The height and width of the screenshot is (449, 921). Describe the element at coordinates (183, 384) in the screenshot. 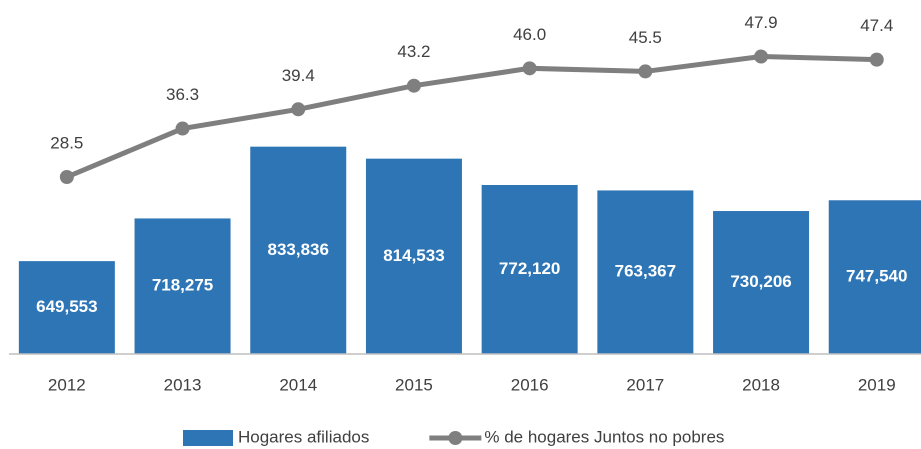

I see `x-tick-label: 2013` at that location.